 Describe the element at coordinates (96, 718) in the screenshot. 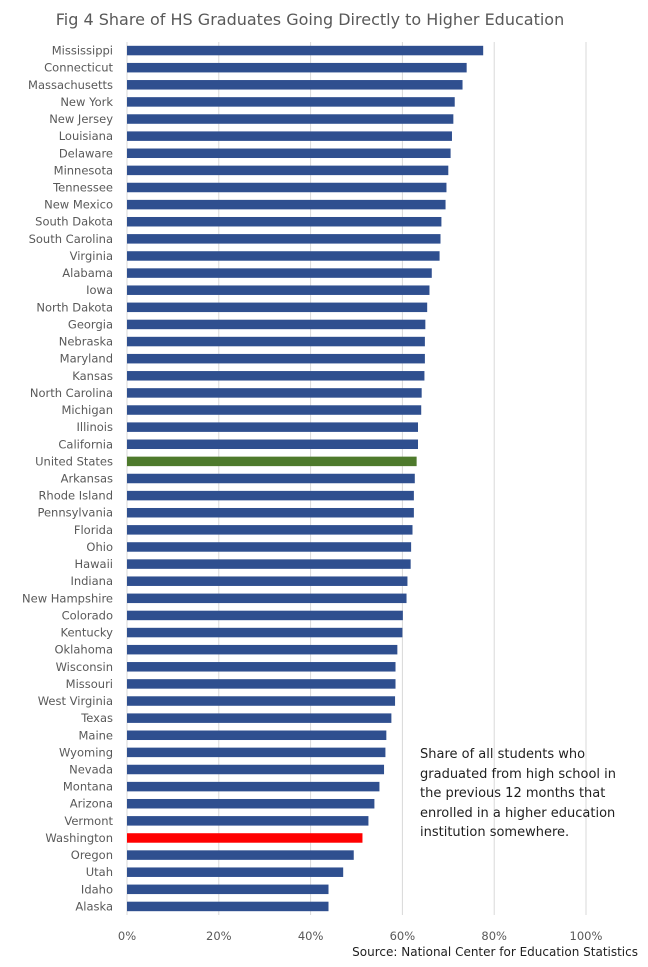

I see `category-label: Texas` at that location.